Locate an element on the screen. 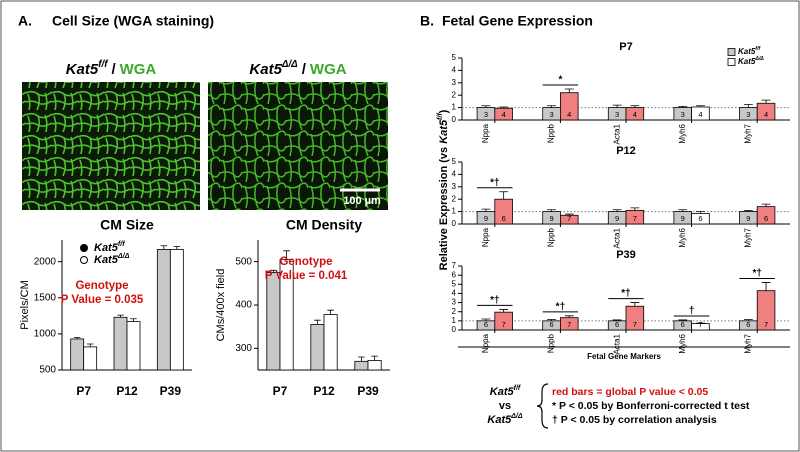  y-axis-label: Relative Expression (vs Kat5f/f) is located at coordinates (443, 189).